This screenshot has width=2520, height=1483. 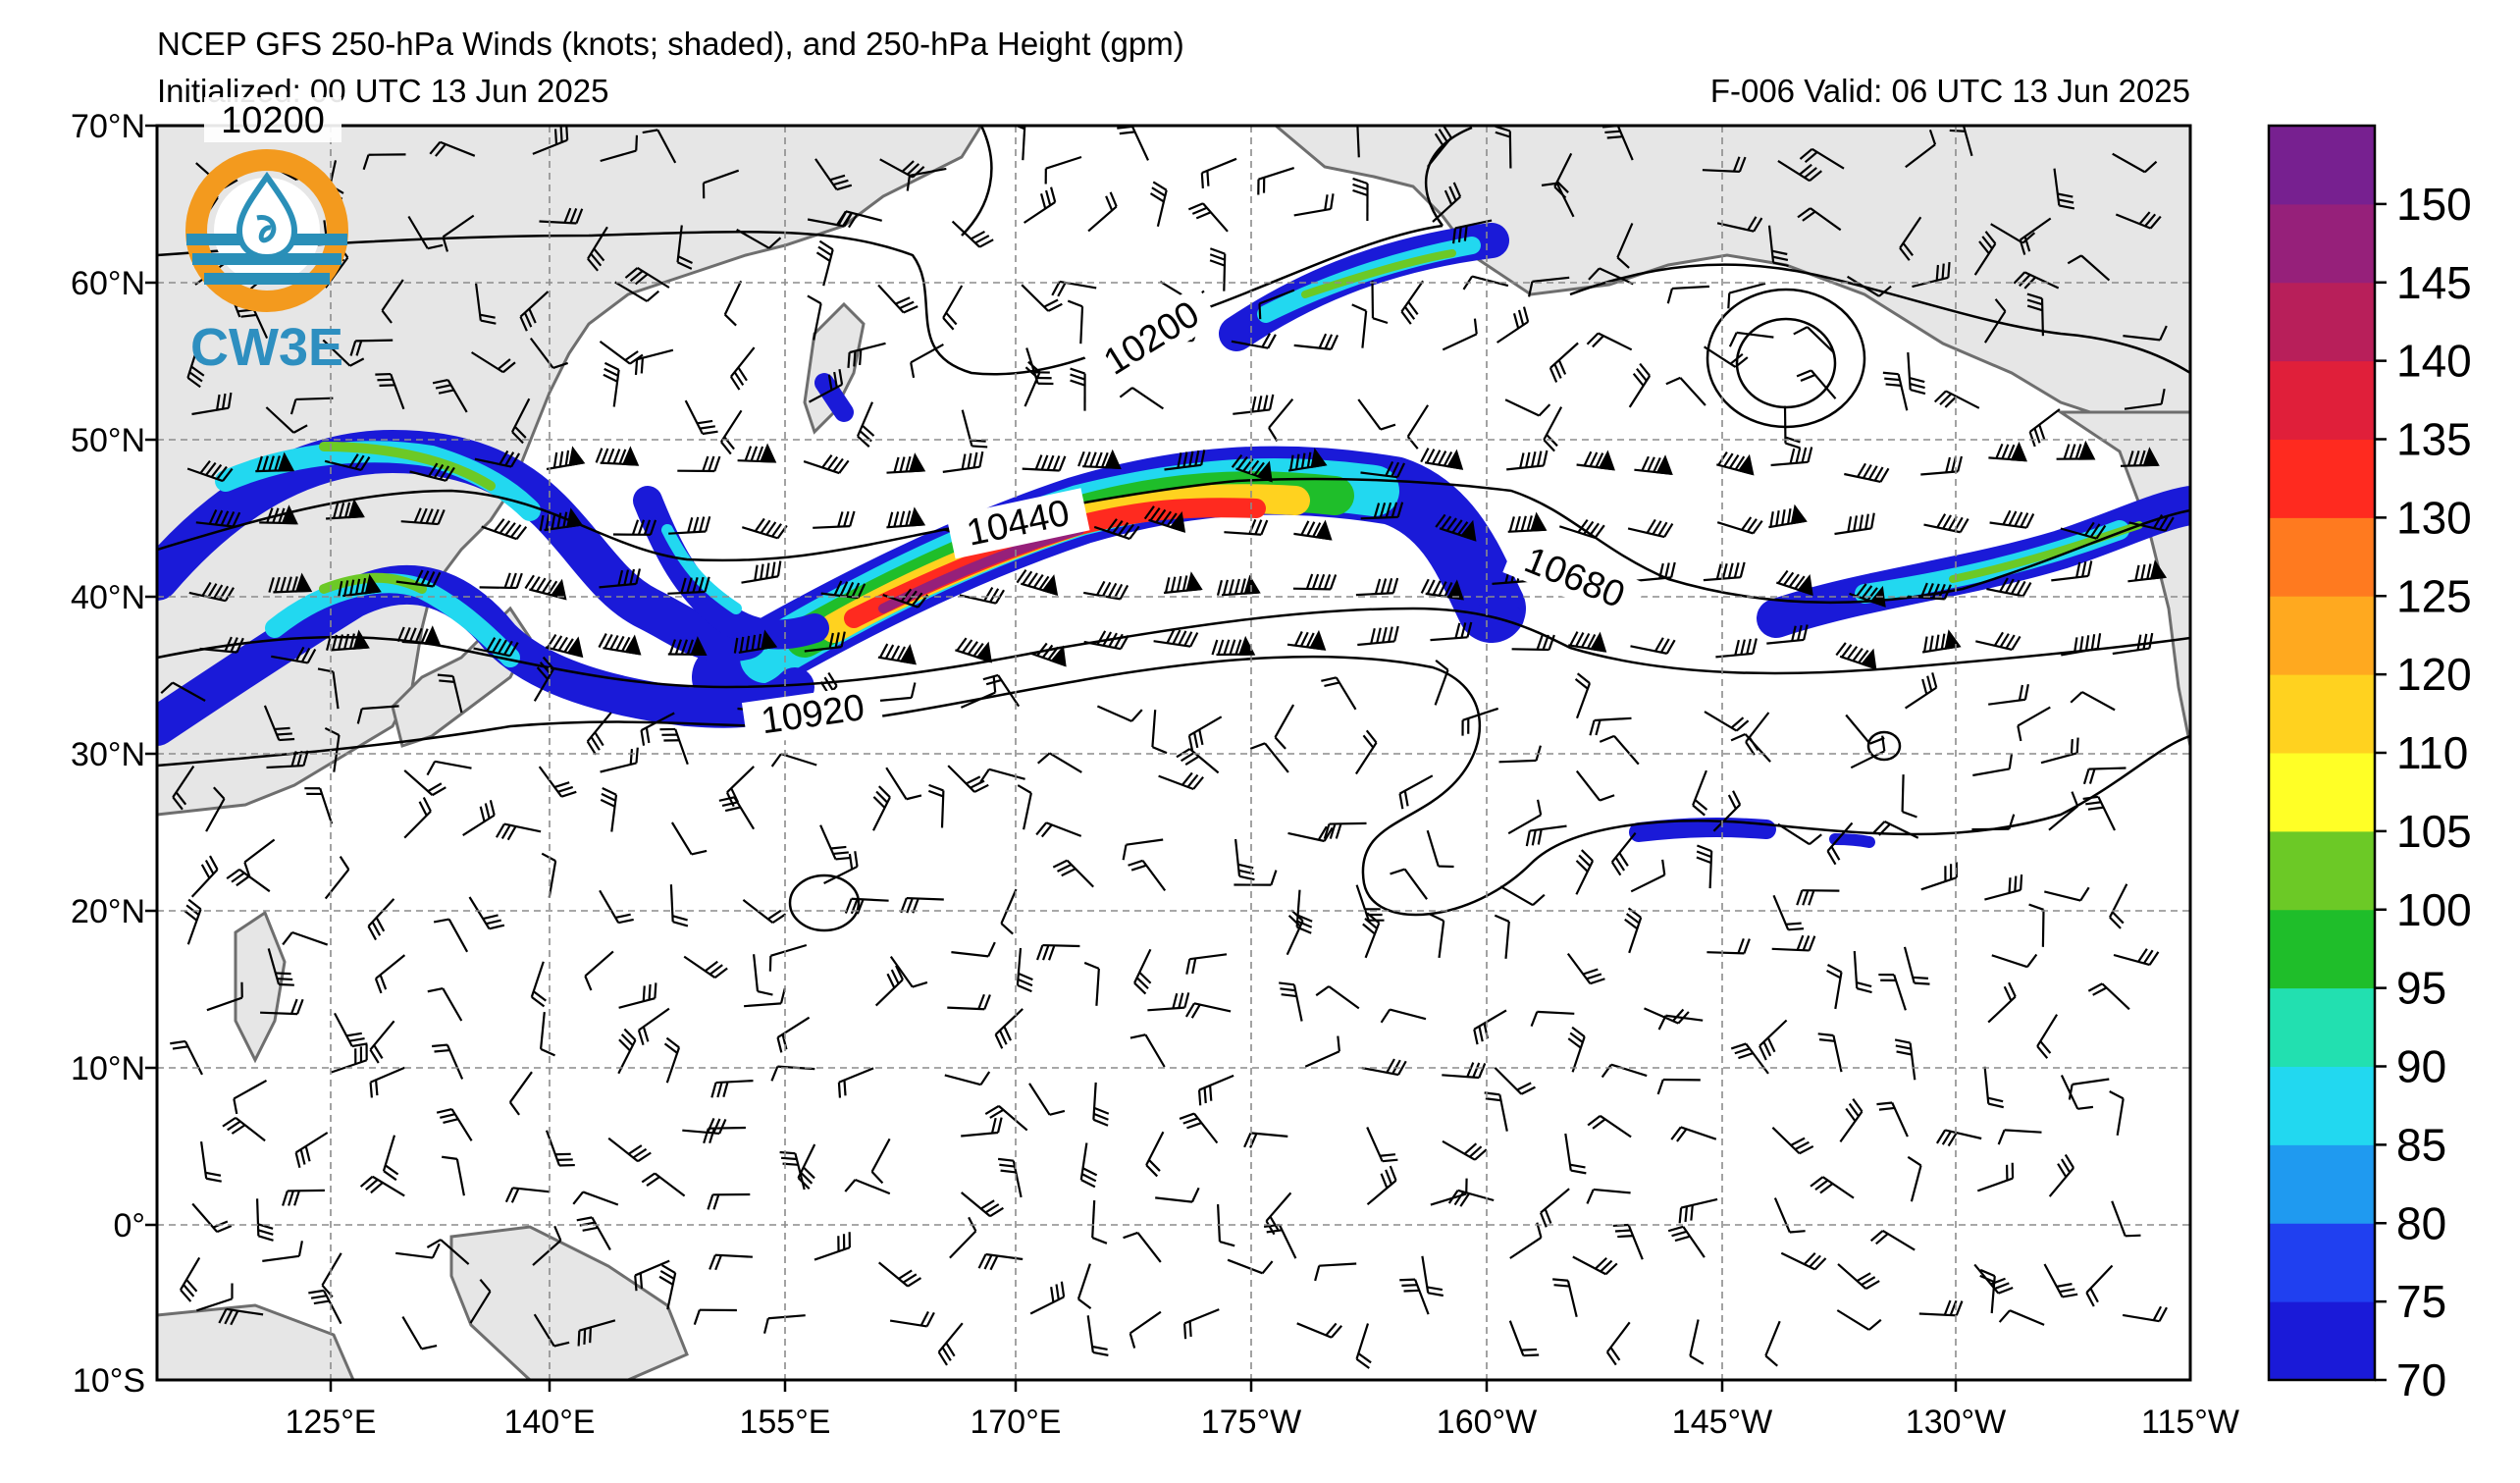 What do you see at coordinates (266, 263) in the screenshot?
I see `cw3e-logo: CW3E` at bounding box center [266, 263].